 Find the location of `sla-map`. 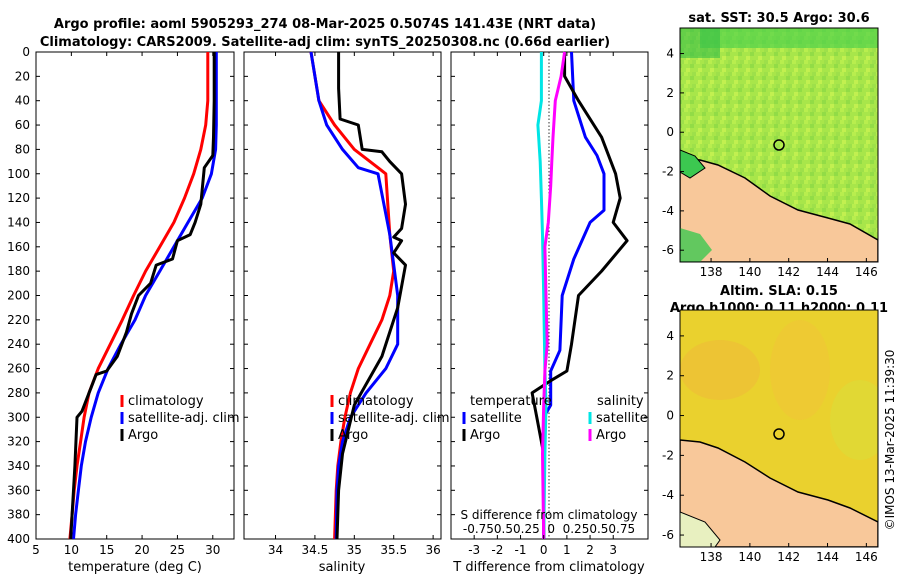

sla-map is located at coordinates (779, 428).